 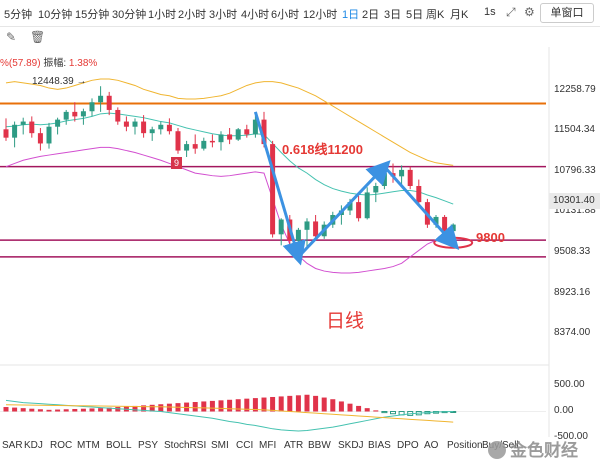 What do you see at coordinates (11, 37) in the screenshot?
I see `draw-tool-icon: ✎` at bounding box center [11, 37].